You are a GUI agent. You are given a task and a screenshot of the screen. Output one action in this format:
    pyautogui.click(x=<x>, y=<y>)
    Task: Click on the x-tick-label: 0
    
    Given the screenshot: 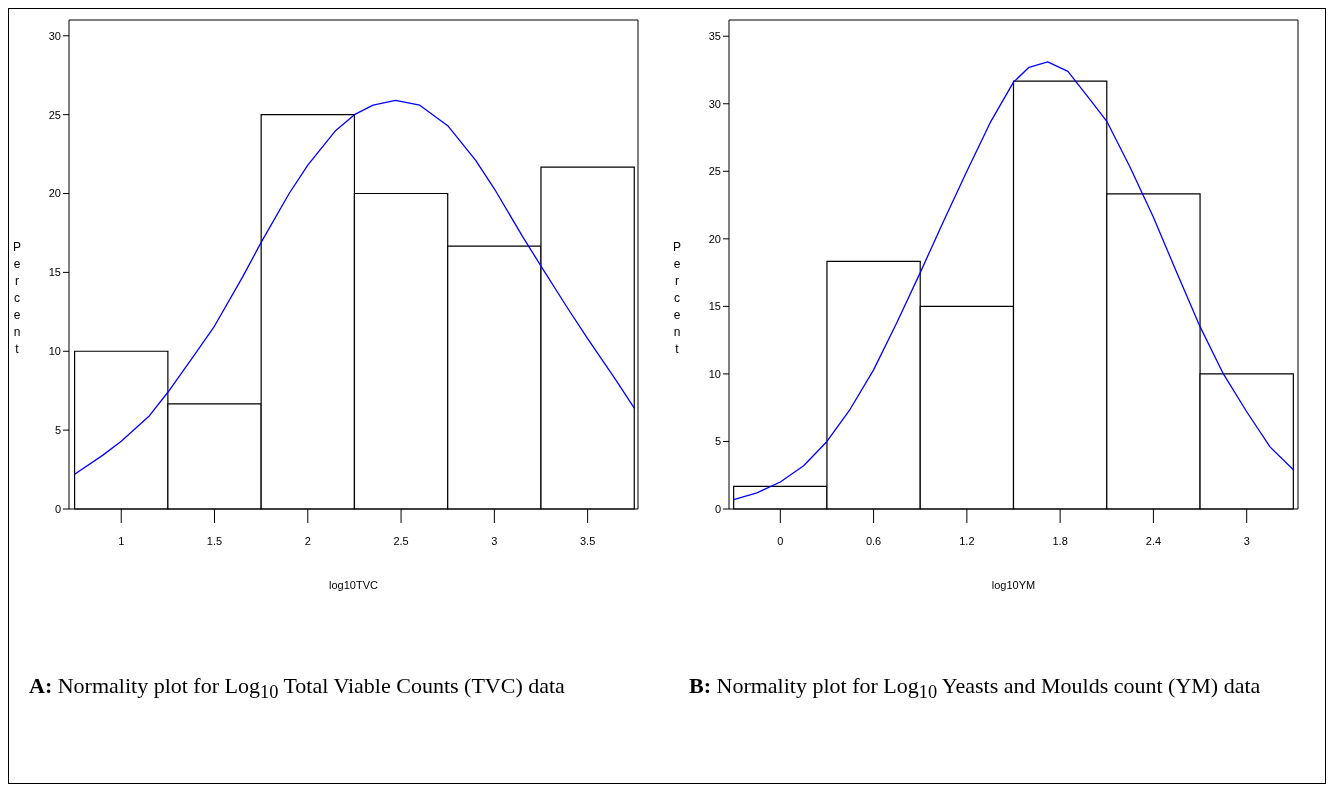 What is the action you would take?
    pyautogui.click(x=780, y=540)
    